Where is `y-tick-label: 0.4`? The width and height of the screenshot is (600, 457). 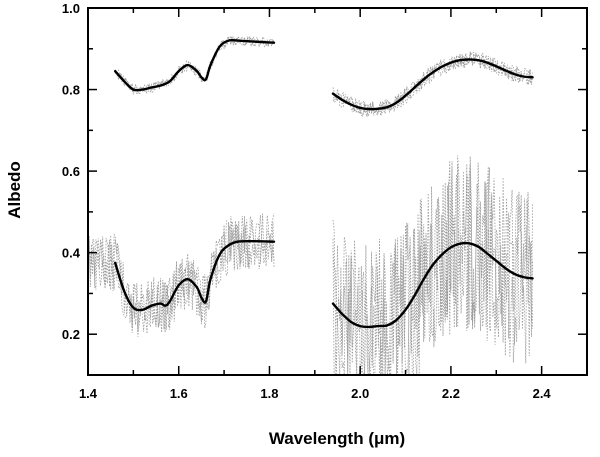
y-tick-label: 0.4 is located at coordinates (71, 253).